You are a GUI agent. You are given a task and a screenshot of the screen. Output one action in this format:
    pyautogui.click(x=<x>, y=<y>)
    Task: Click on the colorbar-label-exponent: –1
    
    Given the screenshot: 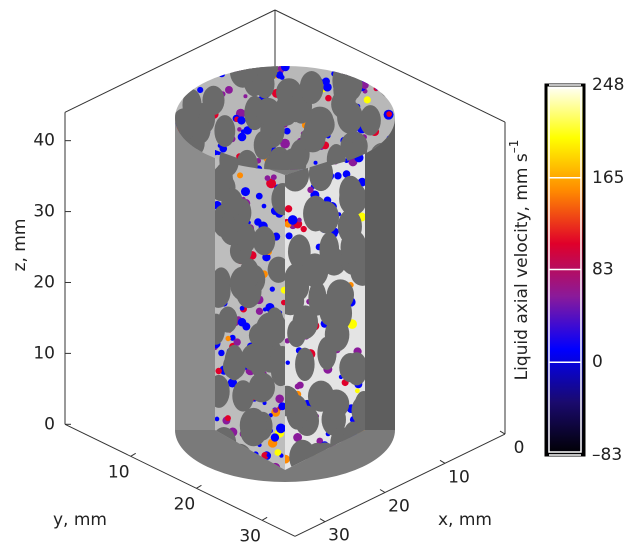 What is the action you would take?
    pyautogui.click(x=514, y=147)
    